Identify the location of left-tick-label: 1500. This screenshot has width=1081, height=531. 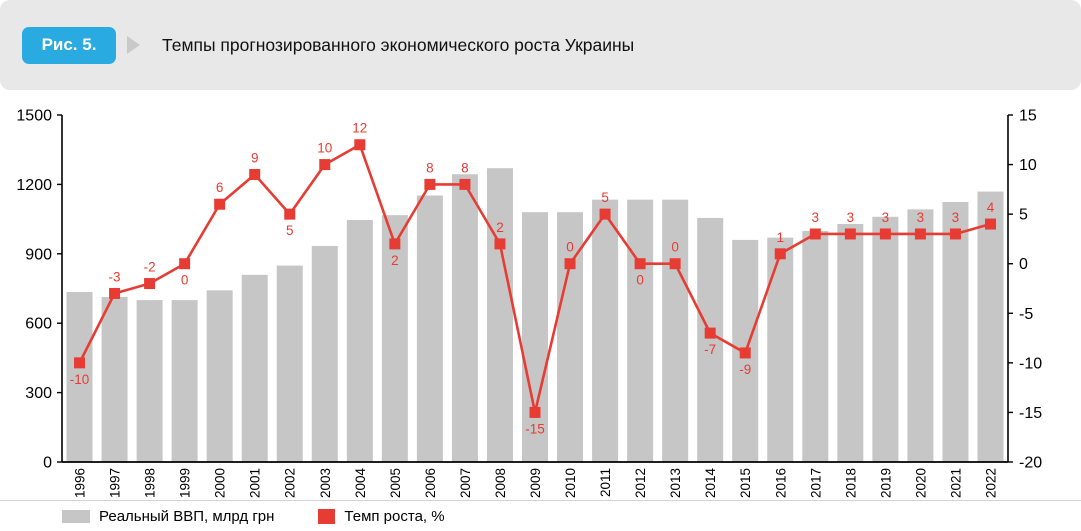
(34, 116).